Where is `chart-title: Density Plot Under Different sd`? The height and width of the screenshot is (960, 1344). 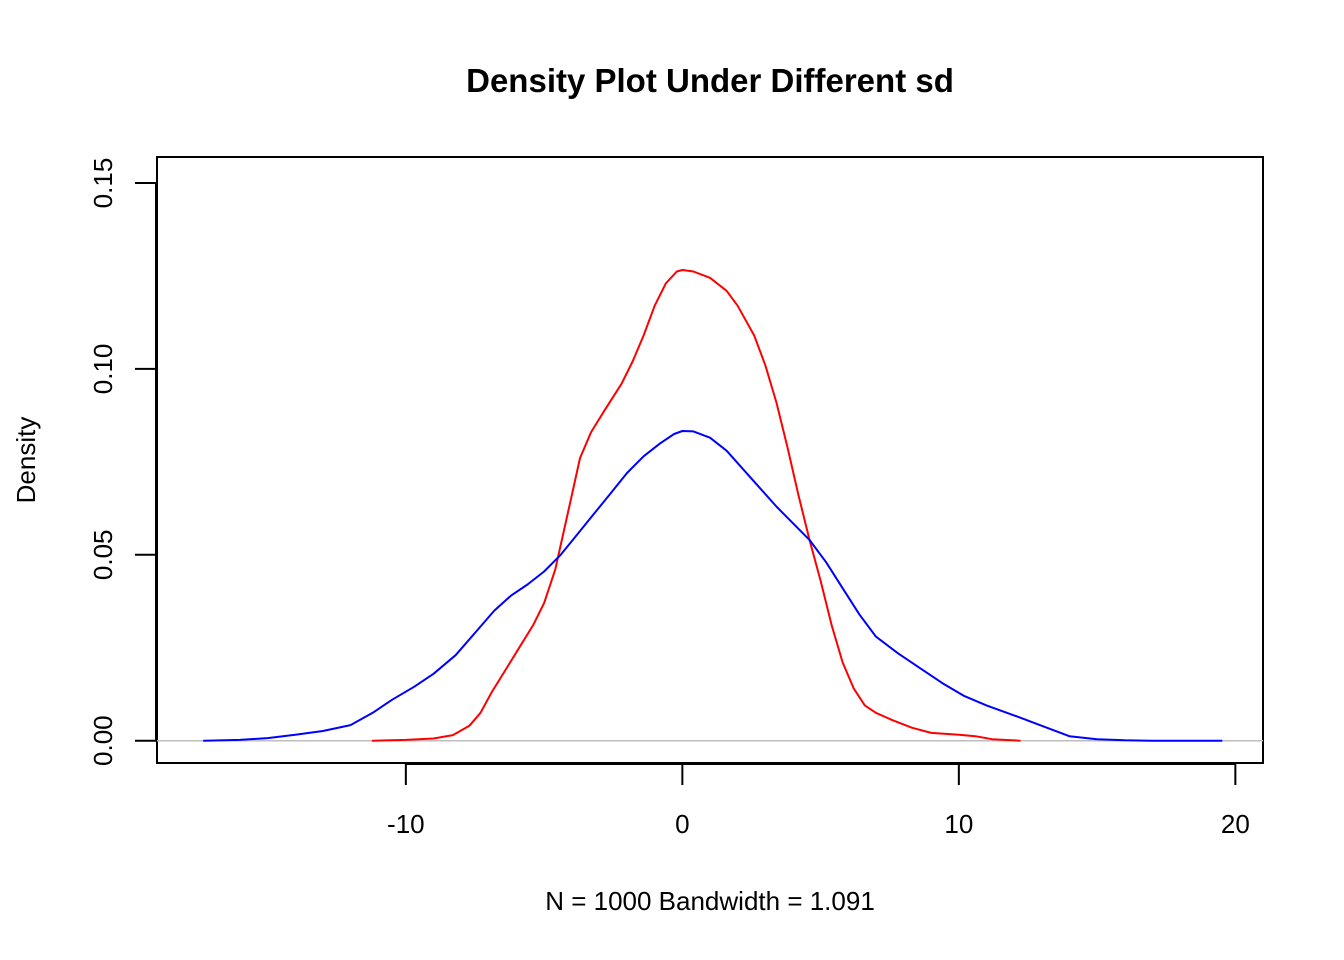
chart-title: Density Plot Under Different sd is located at coordinates (710, 80).